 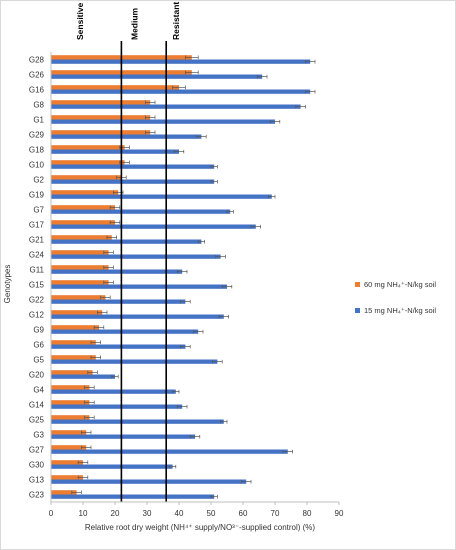 I want to click on legend-label: 15 mg NH₄⁺-N/kg soil, so click(x=400, y=310).